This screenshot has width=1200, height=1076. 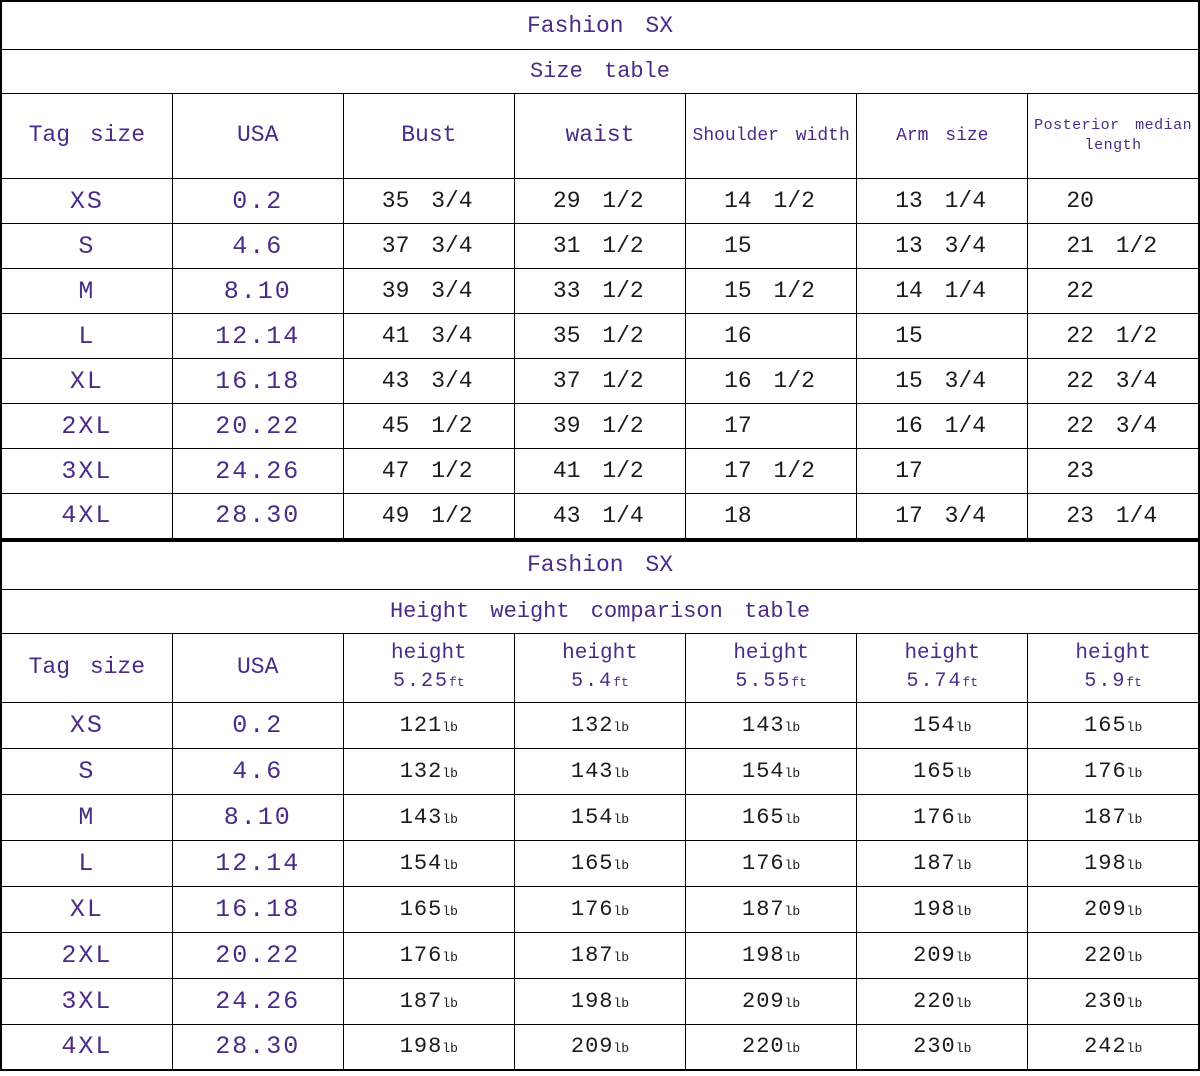 What do you see at coordinates (592, 1047) in the screenshot?
I see `weight-number: 209` at bounding box center [592, 1047].